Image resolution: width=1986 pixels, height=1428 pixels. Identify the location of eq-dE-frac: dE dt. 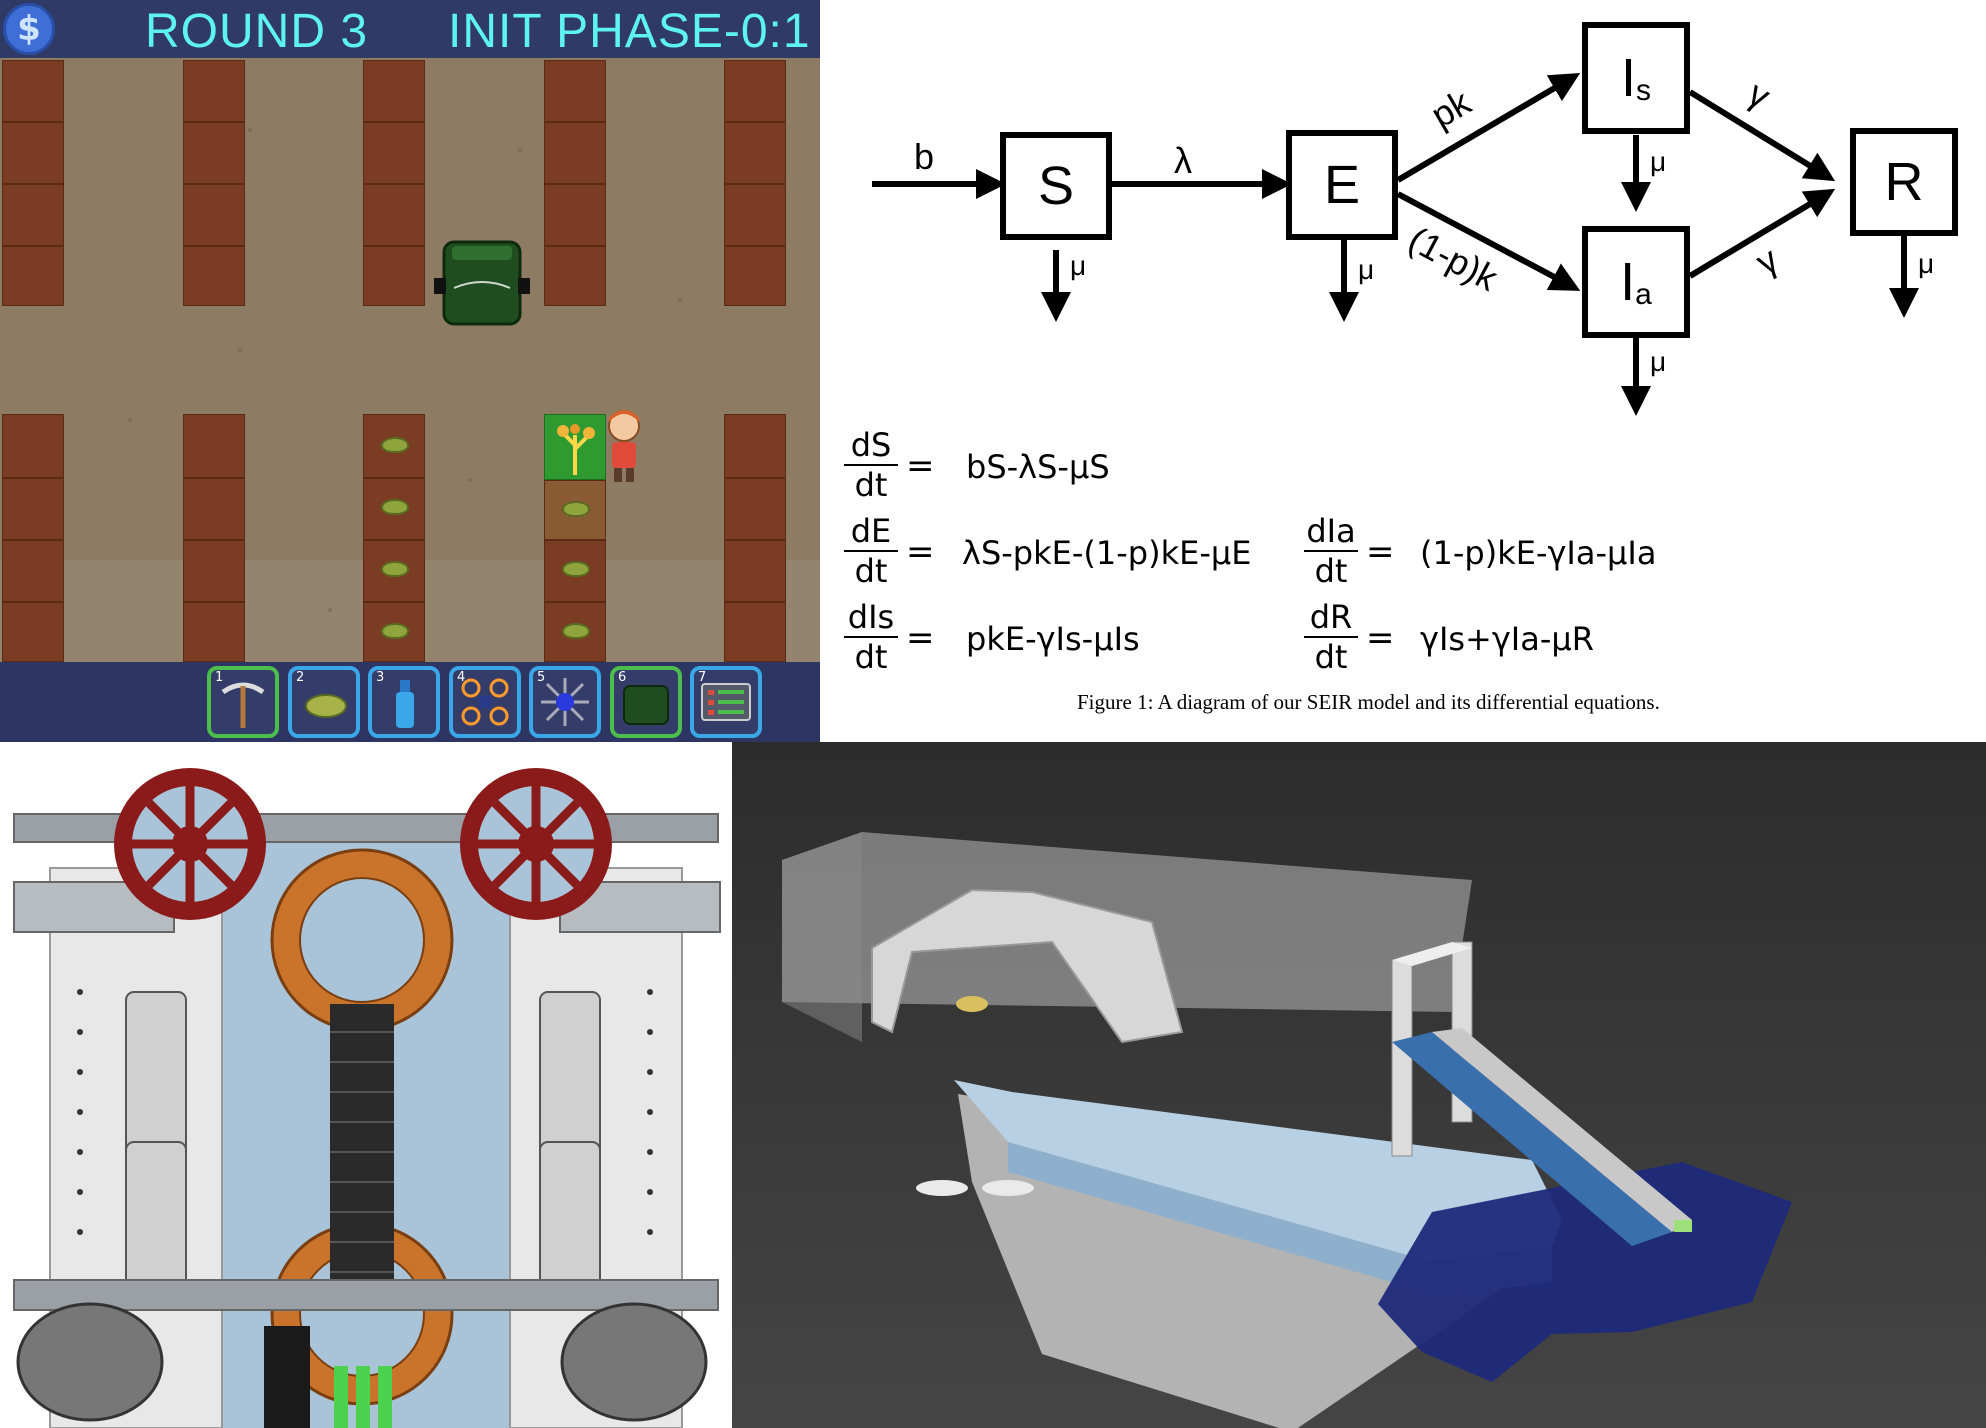
(871, 551).